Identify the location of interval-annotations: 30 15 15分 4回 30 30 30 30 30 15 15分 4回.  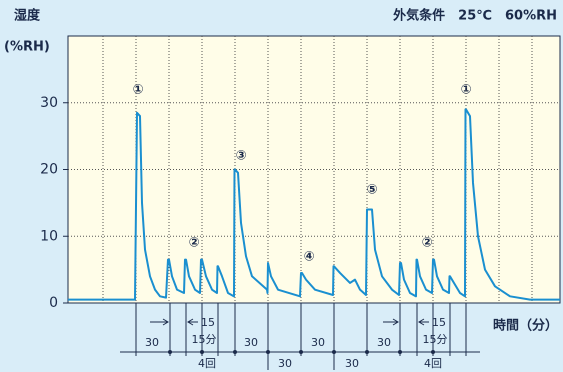
(300, 336).